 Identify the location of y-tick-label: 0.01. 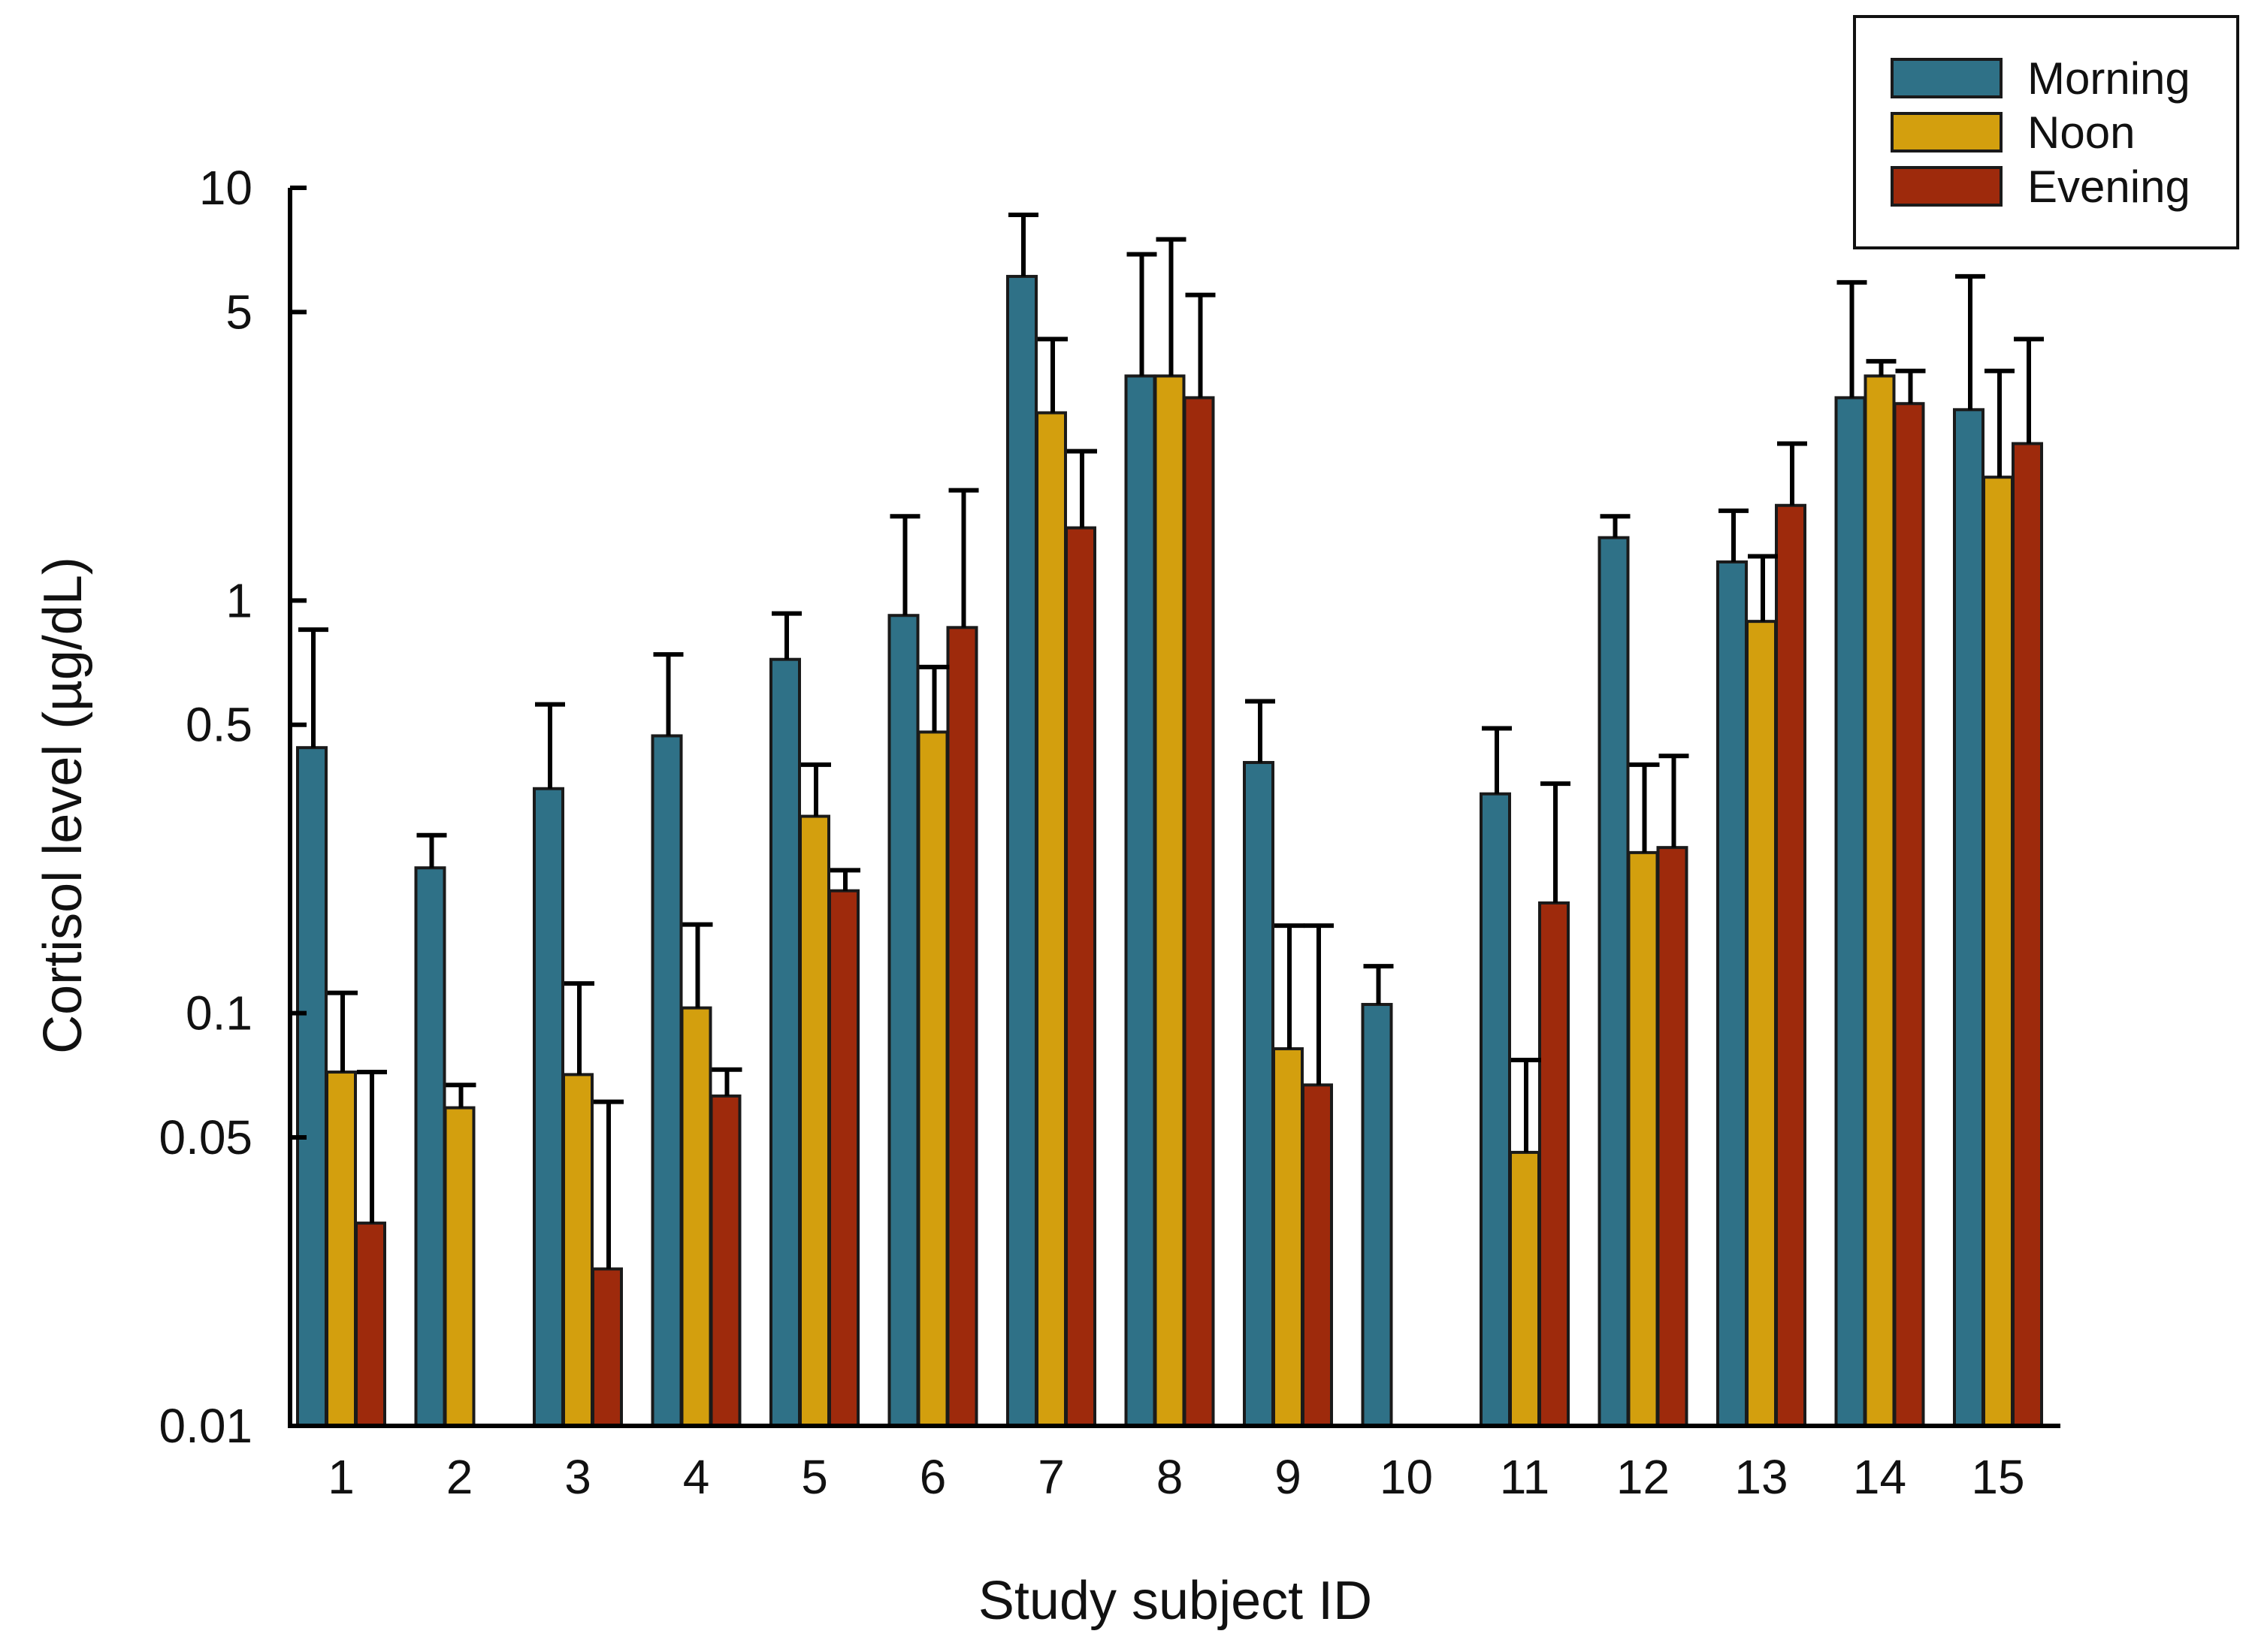
(206, 1426).